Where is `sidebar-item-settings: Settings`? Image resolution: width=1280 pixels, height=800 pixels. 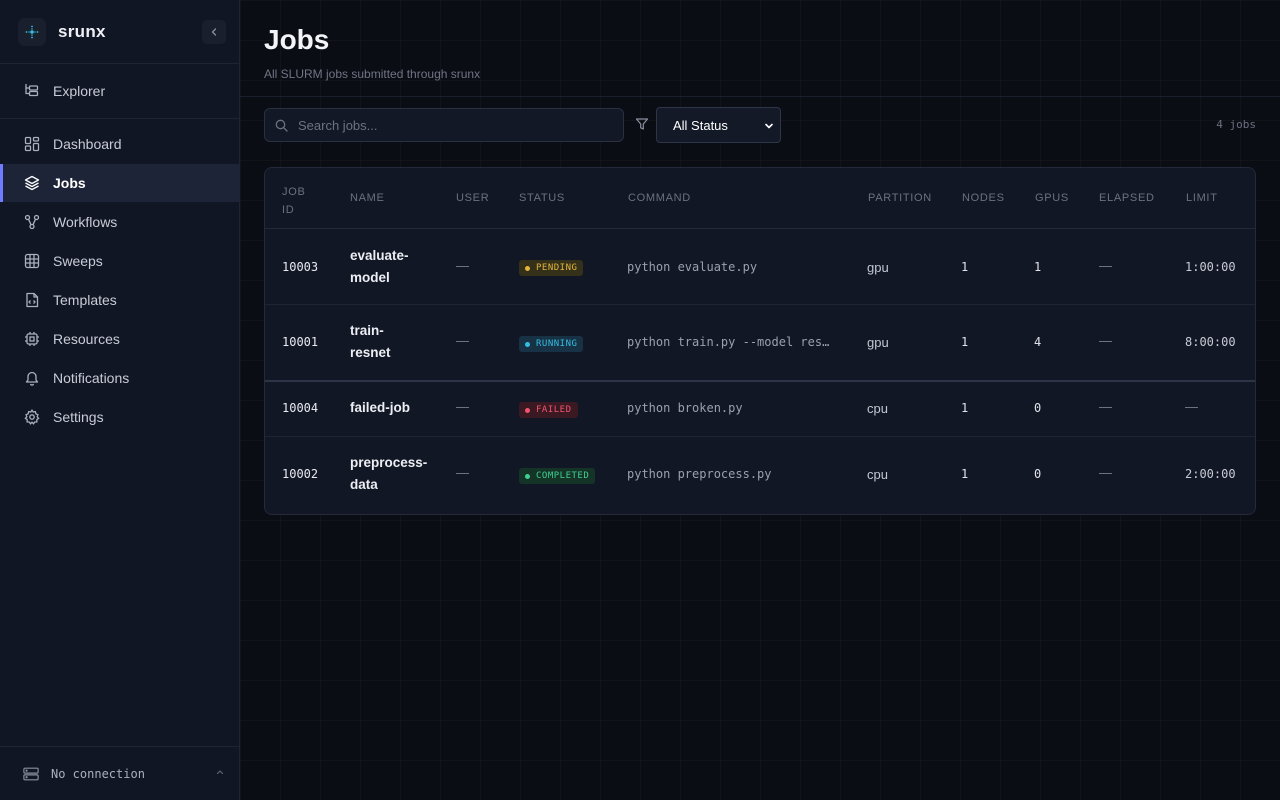 sidebar-item-settings: Settings is located at coordinates (119, 417).